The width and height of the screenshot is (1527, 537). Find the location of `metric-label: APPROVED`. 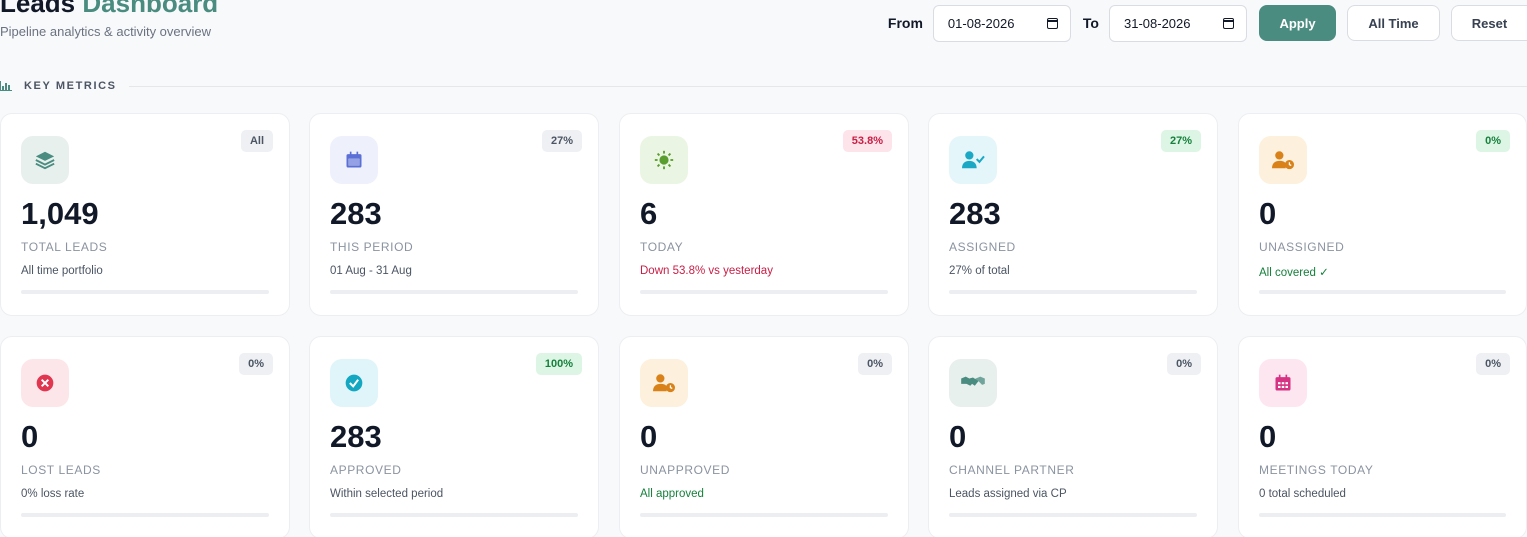

metric-label: APPROVED is located at coordinates (366, 470).